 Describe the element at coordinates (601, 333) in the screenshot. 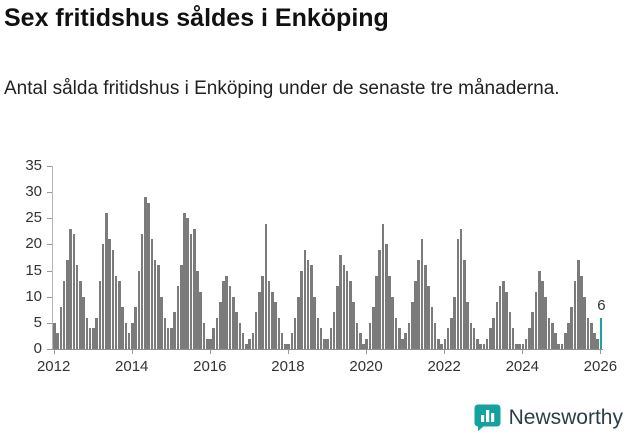

I see `highlighted-bar` at that location.